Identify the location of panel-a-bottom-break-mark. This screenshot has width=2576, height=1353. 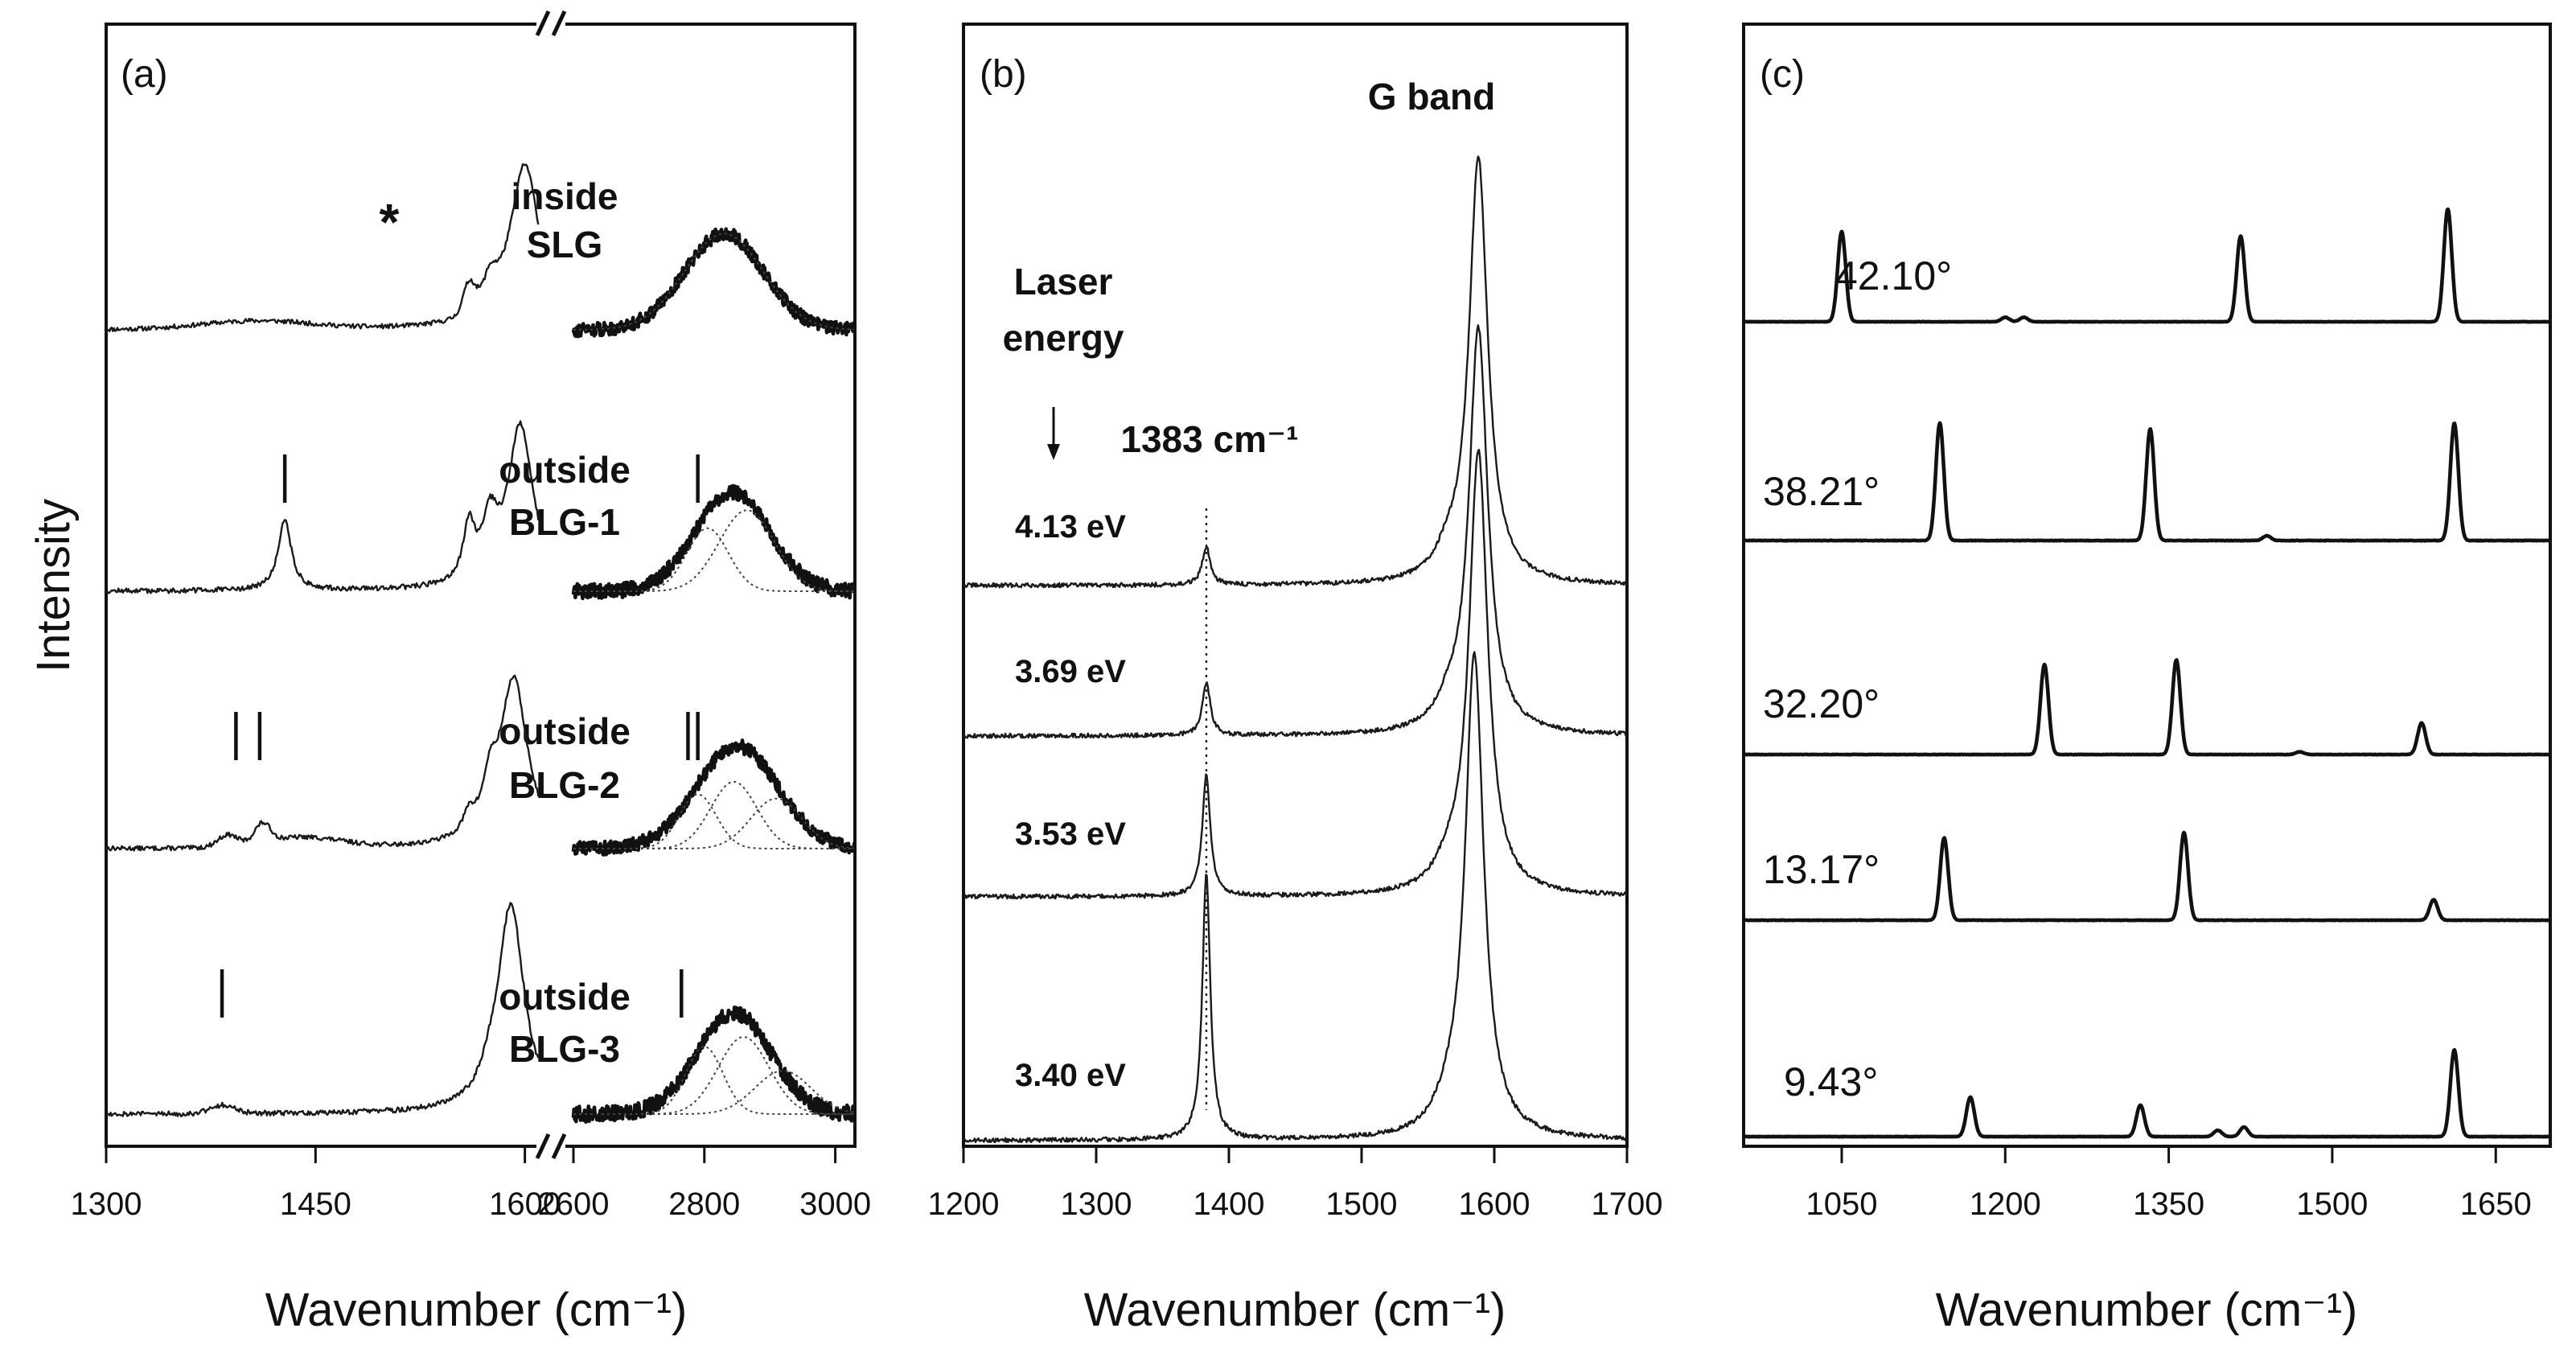
(551, 1146).